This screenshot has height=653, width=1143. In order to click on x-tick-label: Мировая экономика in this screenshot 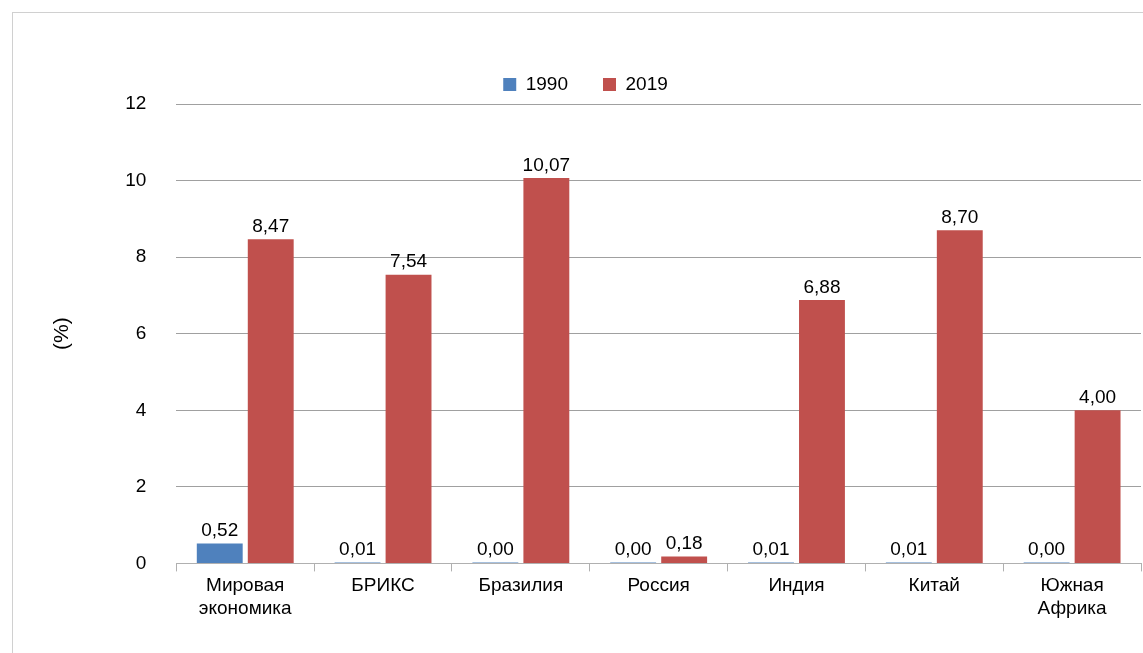, I will do `click(245, 596)`.